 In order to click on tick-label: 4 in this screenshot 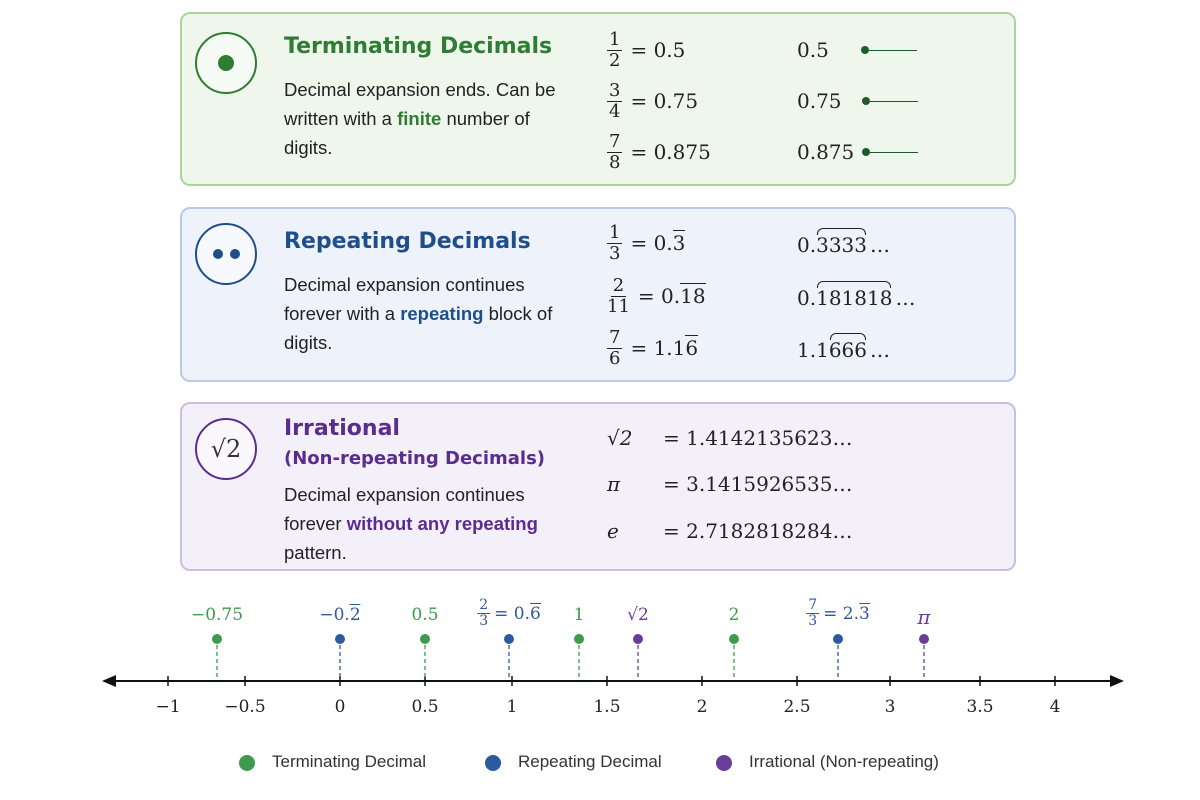, I will do `click(1055, 707)`.